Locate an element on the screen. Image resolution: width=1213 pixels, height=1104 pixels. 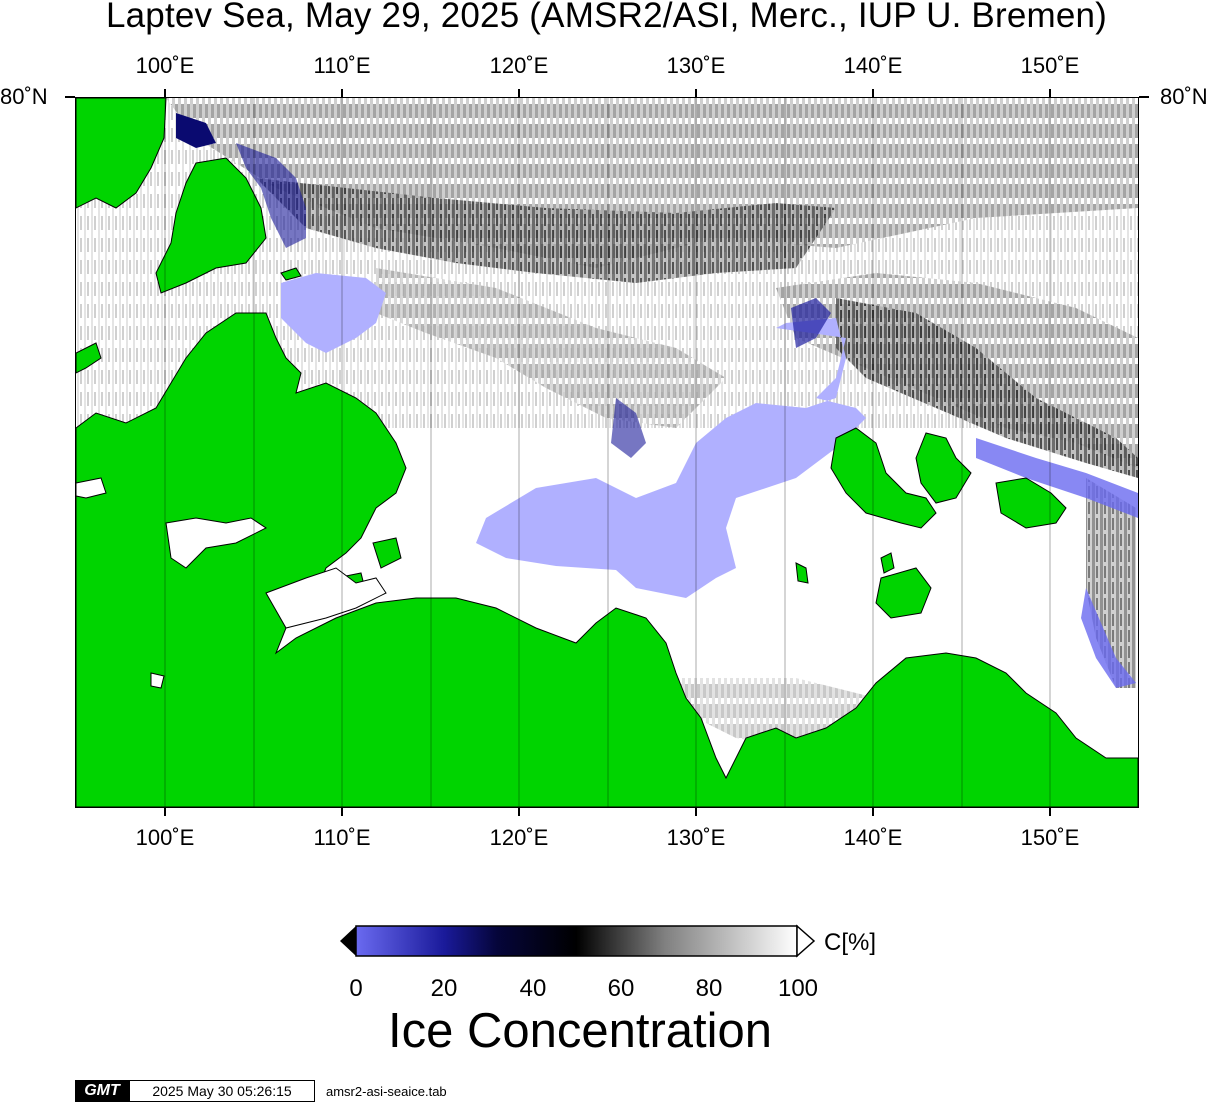
colorbar-unit-label: C[%] is located at coordinates (850, 942).